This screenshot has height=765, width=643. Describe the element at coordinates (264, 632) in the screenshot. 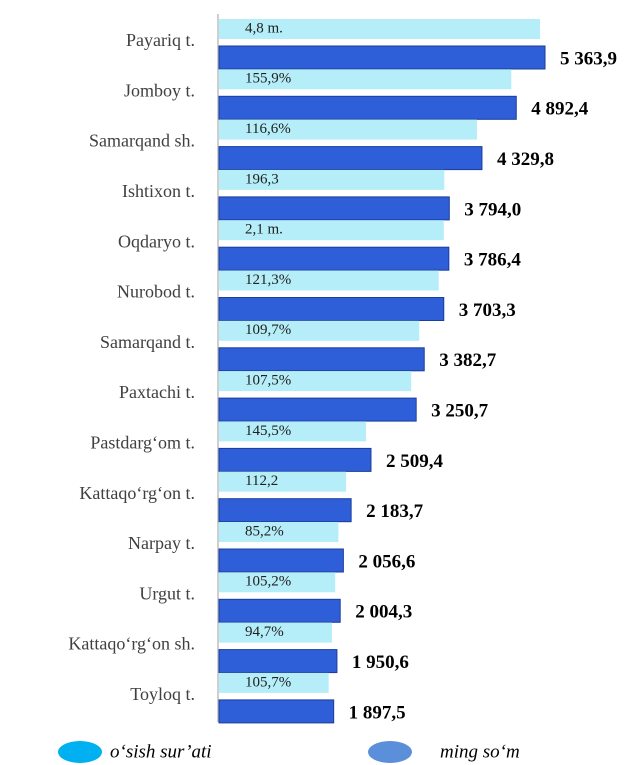

I see `rate-label: 94,7%` at that location.